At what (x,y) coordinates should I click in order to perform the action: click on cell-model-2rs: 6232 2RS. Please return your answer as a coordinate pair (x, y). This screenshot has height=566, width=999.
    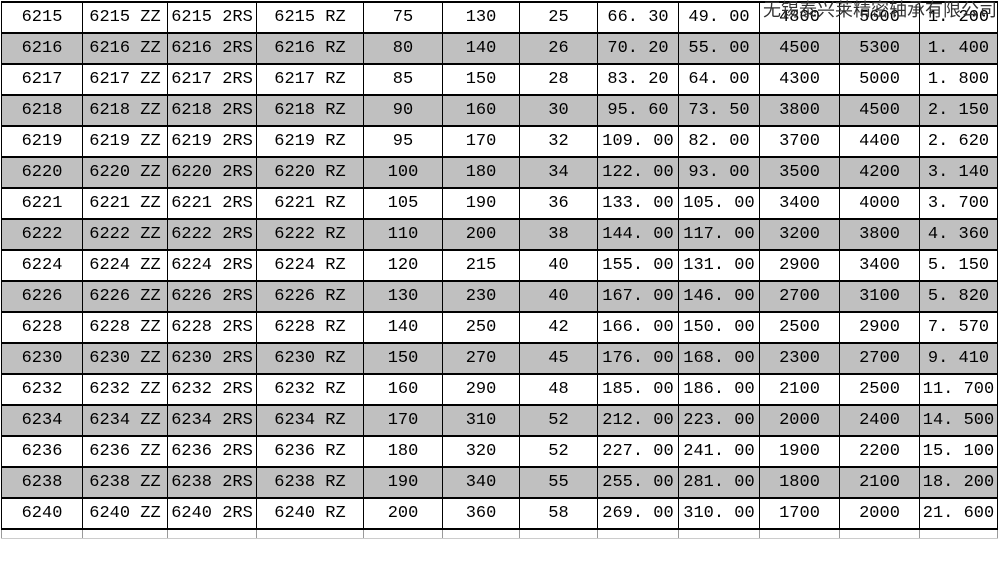
    Looking at the image, I should click on (212, 389).